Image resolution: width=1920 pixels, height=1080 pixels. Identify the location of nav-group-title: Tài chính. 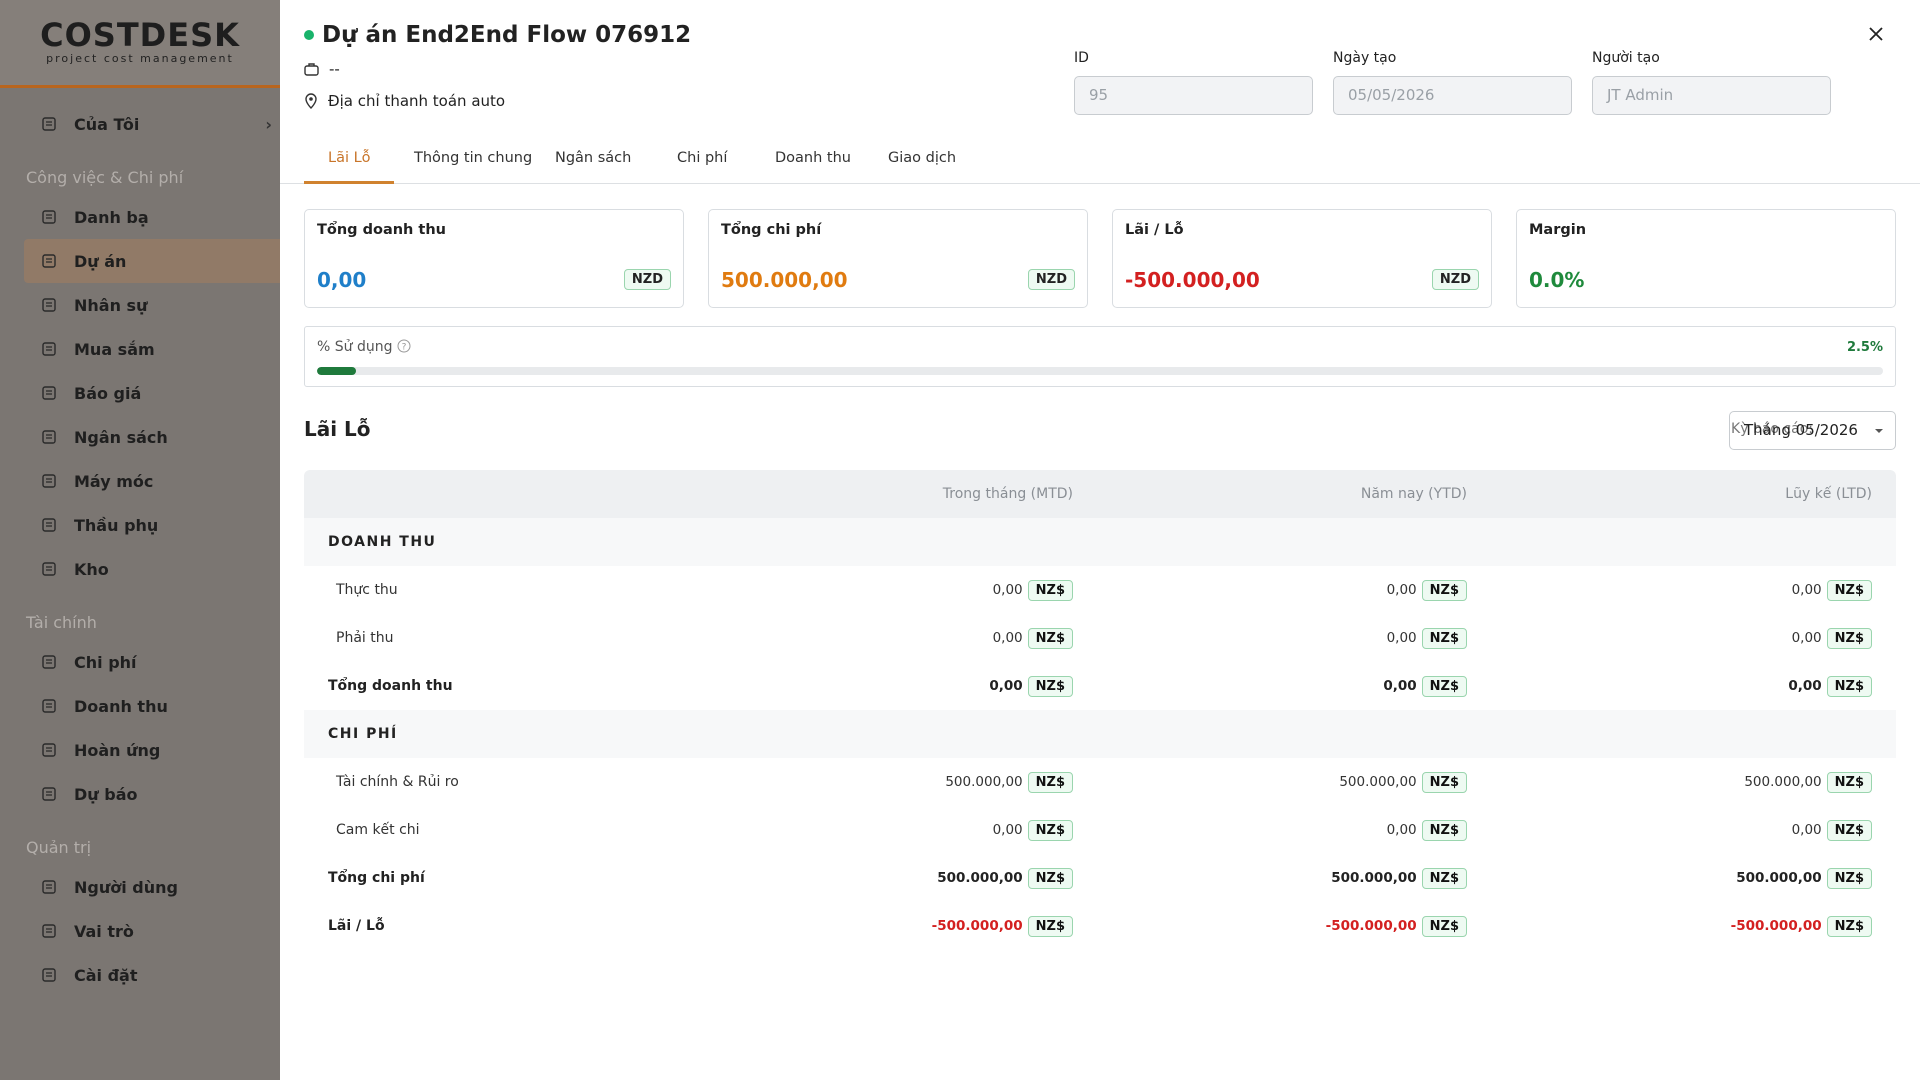
(61, 622).